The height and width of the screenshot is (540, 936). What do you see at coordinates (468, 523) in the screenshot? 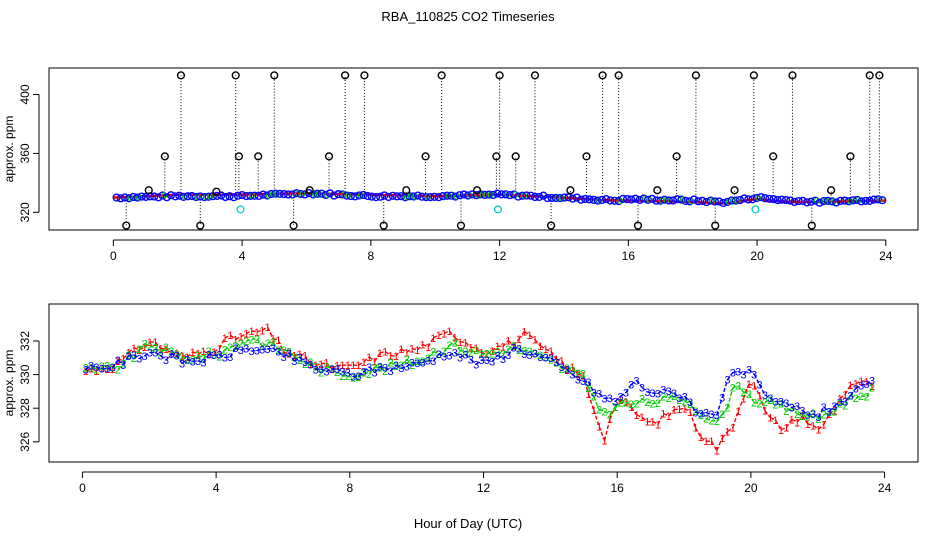
I see `x-axis-label: Hour of Day (UTC)` at bounding box center [468, 523].